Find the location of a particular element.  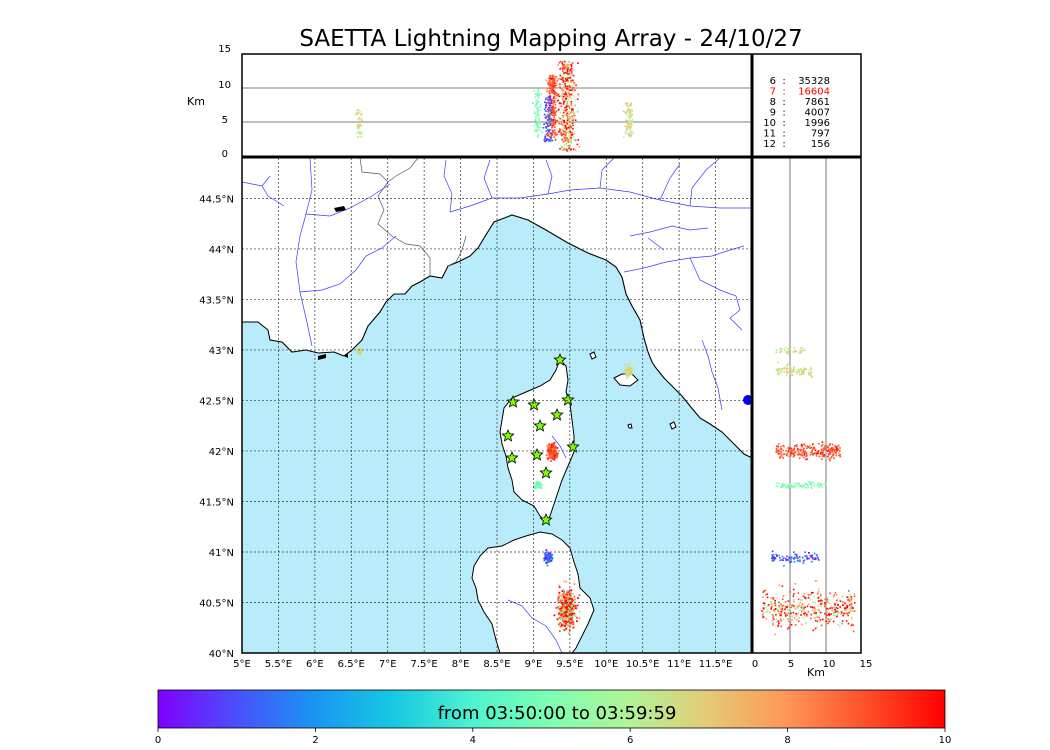

giglio-island is located at coordinates (673, 425).